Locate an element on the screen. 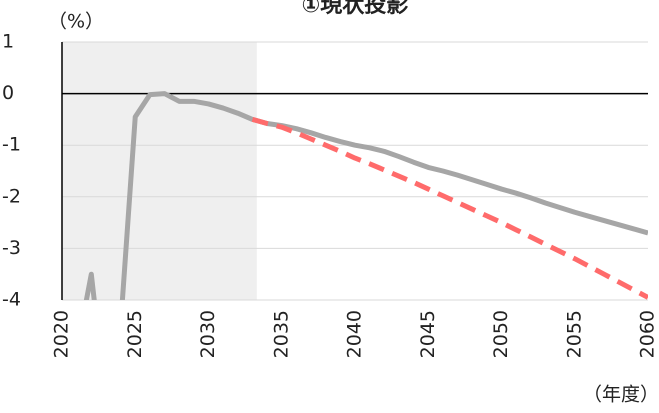  x-unit: （年度） is located at coordinates (621, 395).